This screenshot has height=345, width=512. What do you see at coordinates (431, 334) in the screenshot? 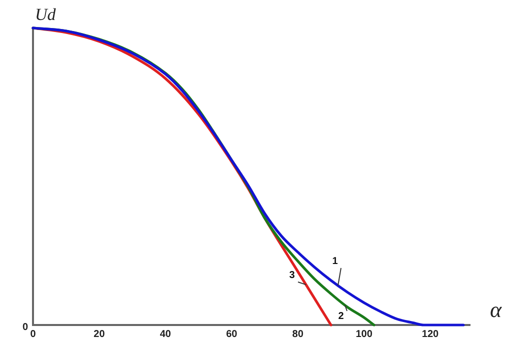
I see `x-tick-label: 120` at bounding box center [431, 334].